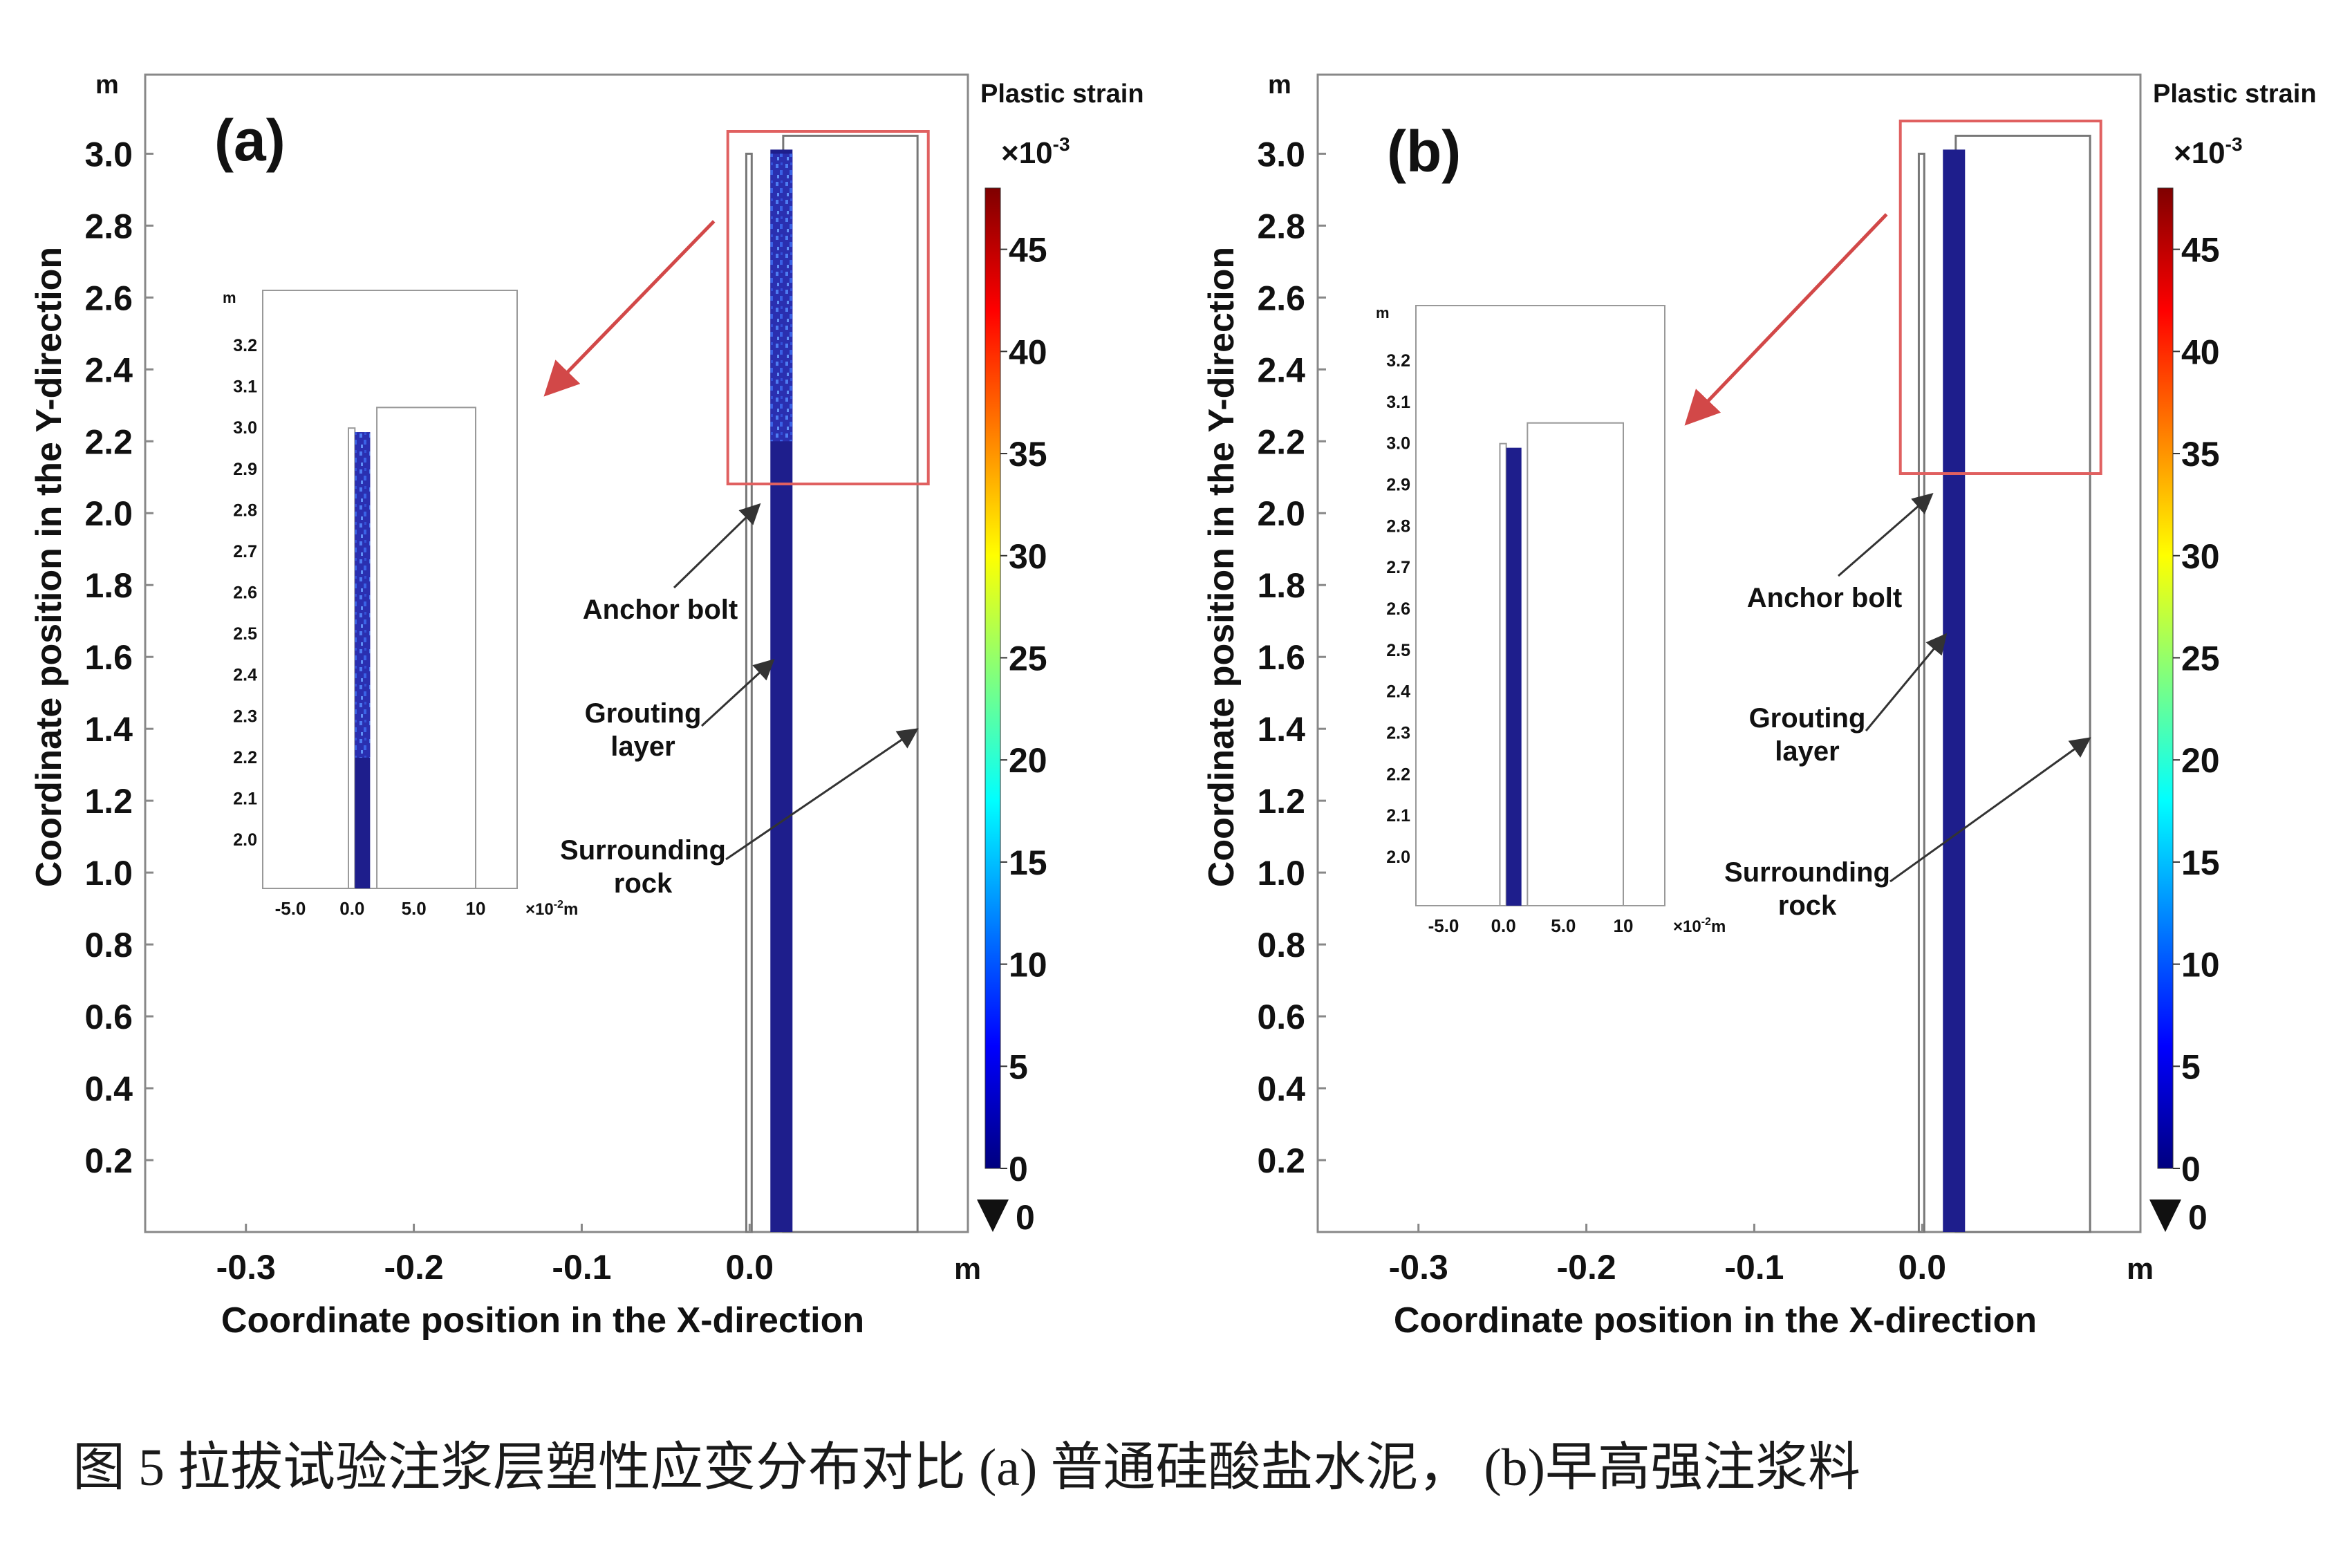 This screenshot has height=1568, width=2352. What do you see at coordinates (246, 1267) in the screenshot?
I see `x-tick-label: -0.3` at bounding box center [246, 1267].